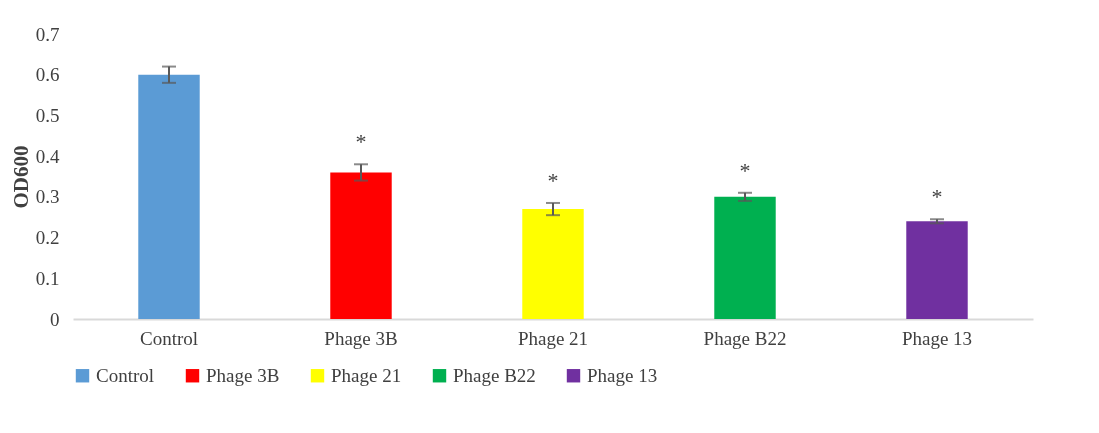  Describe the element at coordinates (20, 177) in the screenshot. I see `y-axis-title: OD600` at that location.